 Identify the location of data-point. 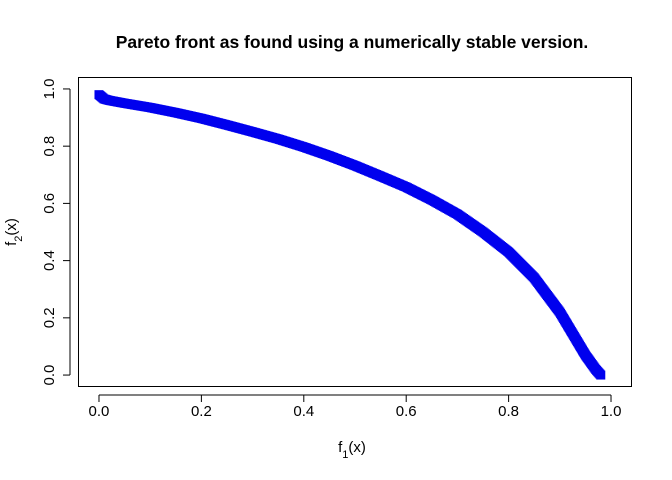
(601, 375).